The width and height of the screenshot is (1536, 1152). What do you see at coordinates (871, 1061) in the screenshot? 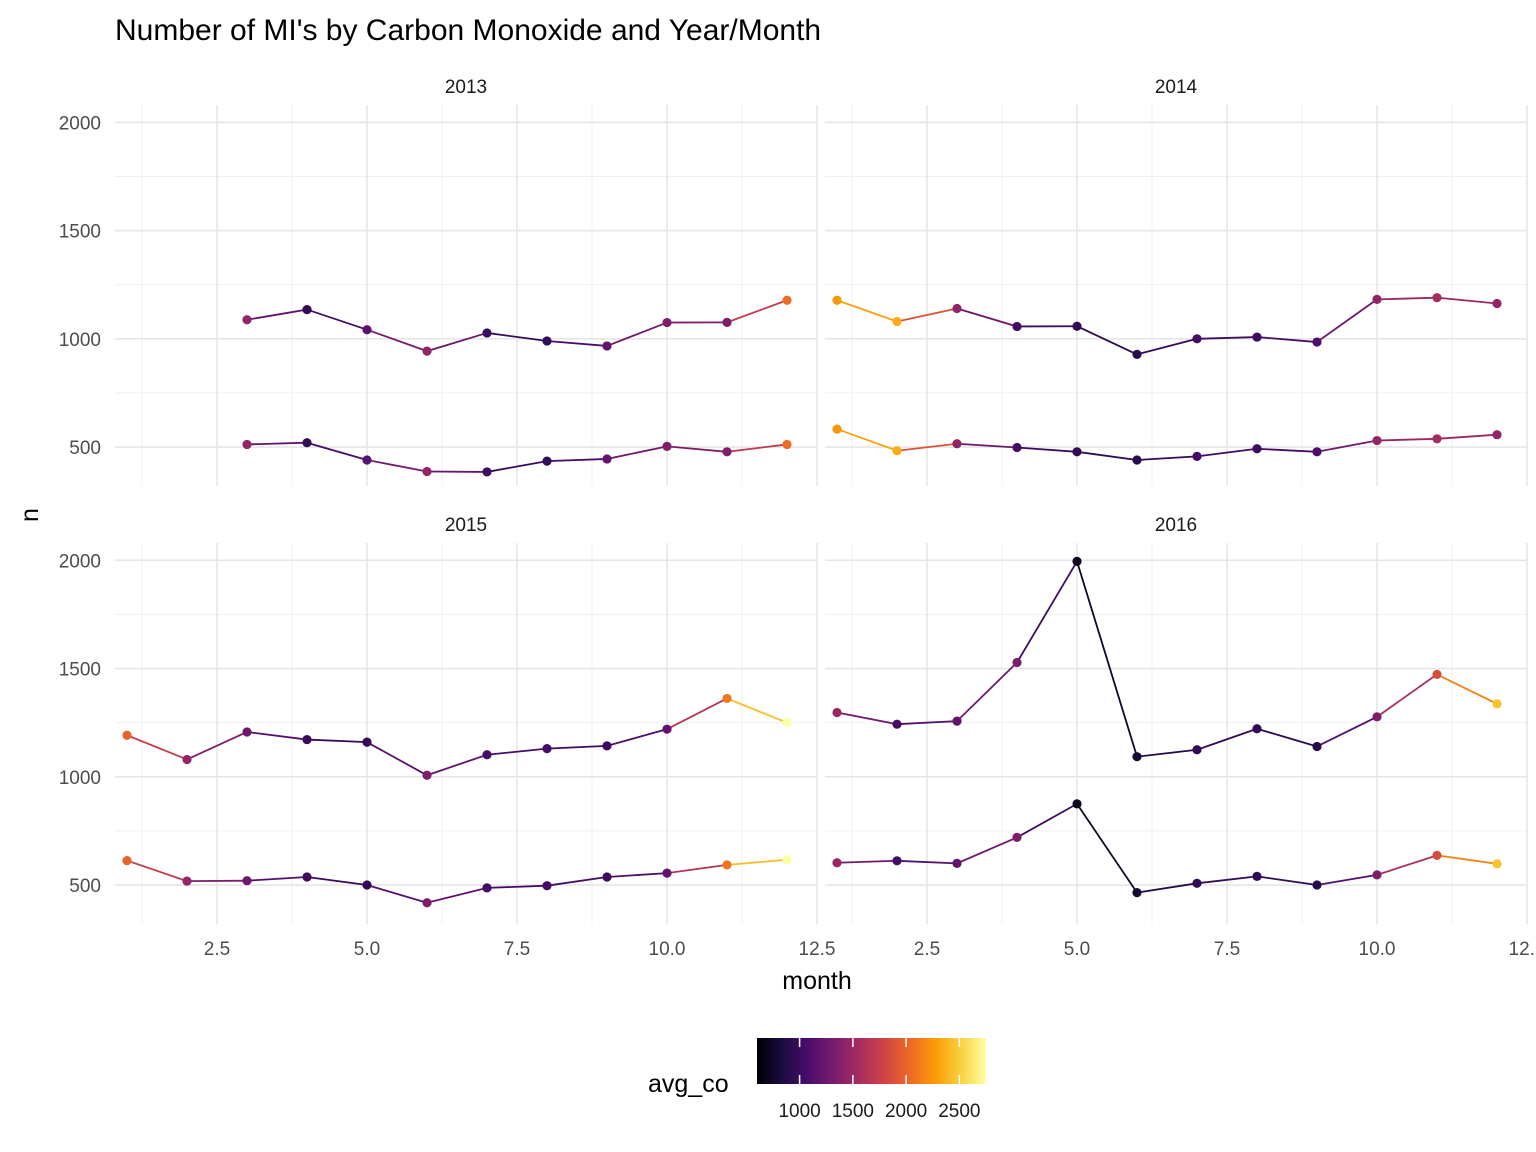
I see `colorbar` at bounding box center [871, 1061].